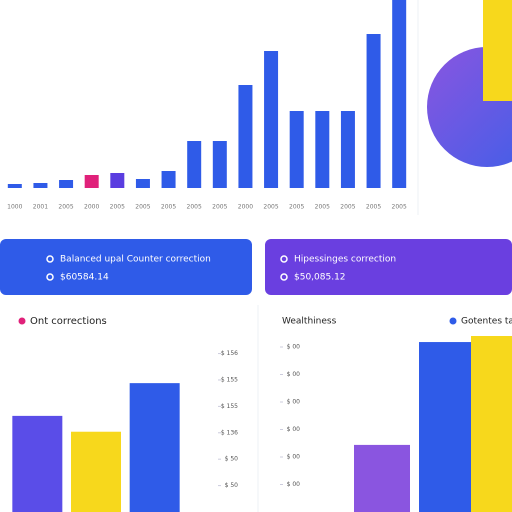 The image size is (512, 512). What do you see at coordinates (229, 353) in the screenshot?
I see `y-tick-label: $ 156` at bounding box center [229, 353].